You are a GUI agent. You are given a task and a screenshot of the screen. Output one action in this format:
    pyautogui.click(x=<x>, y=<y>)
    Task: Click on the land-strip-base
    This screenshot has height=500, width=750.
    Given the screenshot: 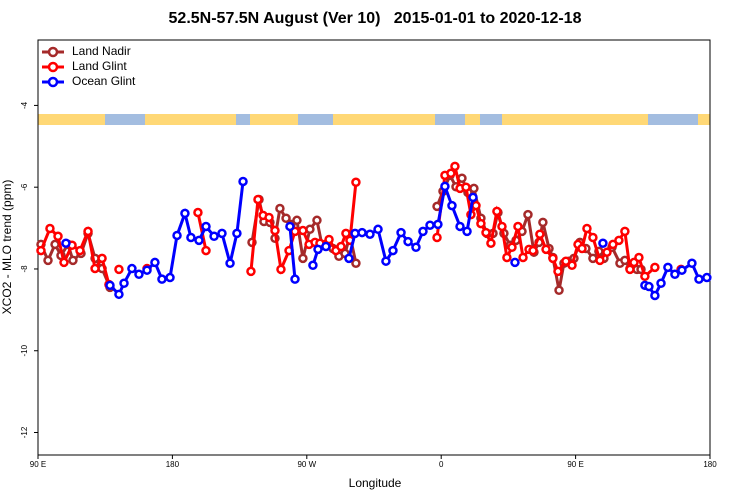 What is the action you would take?
    pyautogui.click(x=374, y=119)
    